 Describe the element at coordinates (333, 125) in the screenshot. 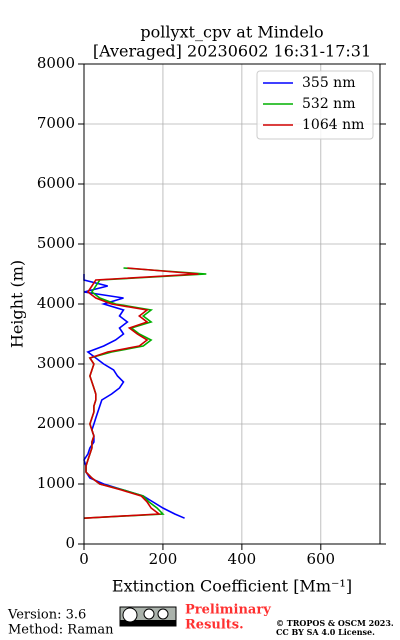

I see `legend-label: 1064 nm` at that location.